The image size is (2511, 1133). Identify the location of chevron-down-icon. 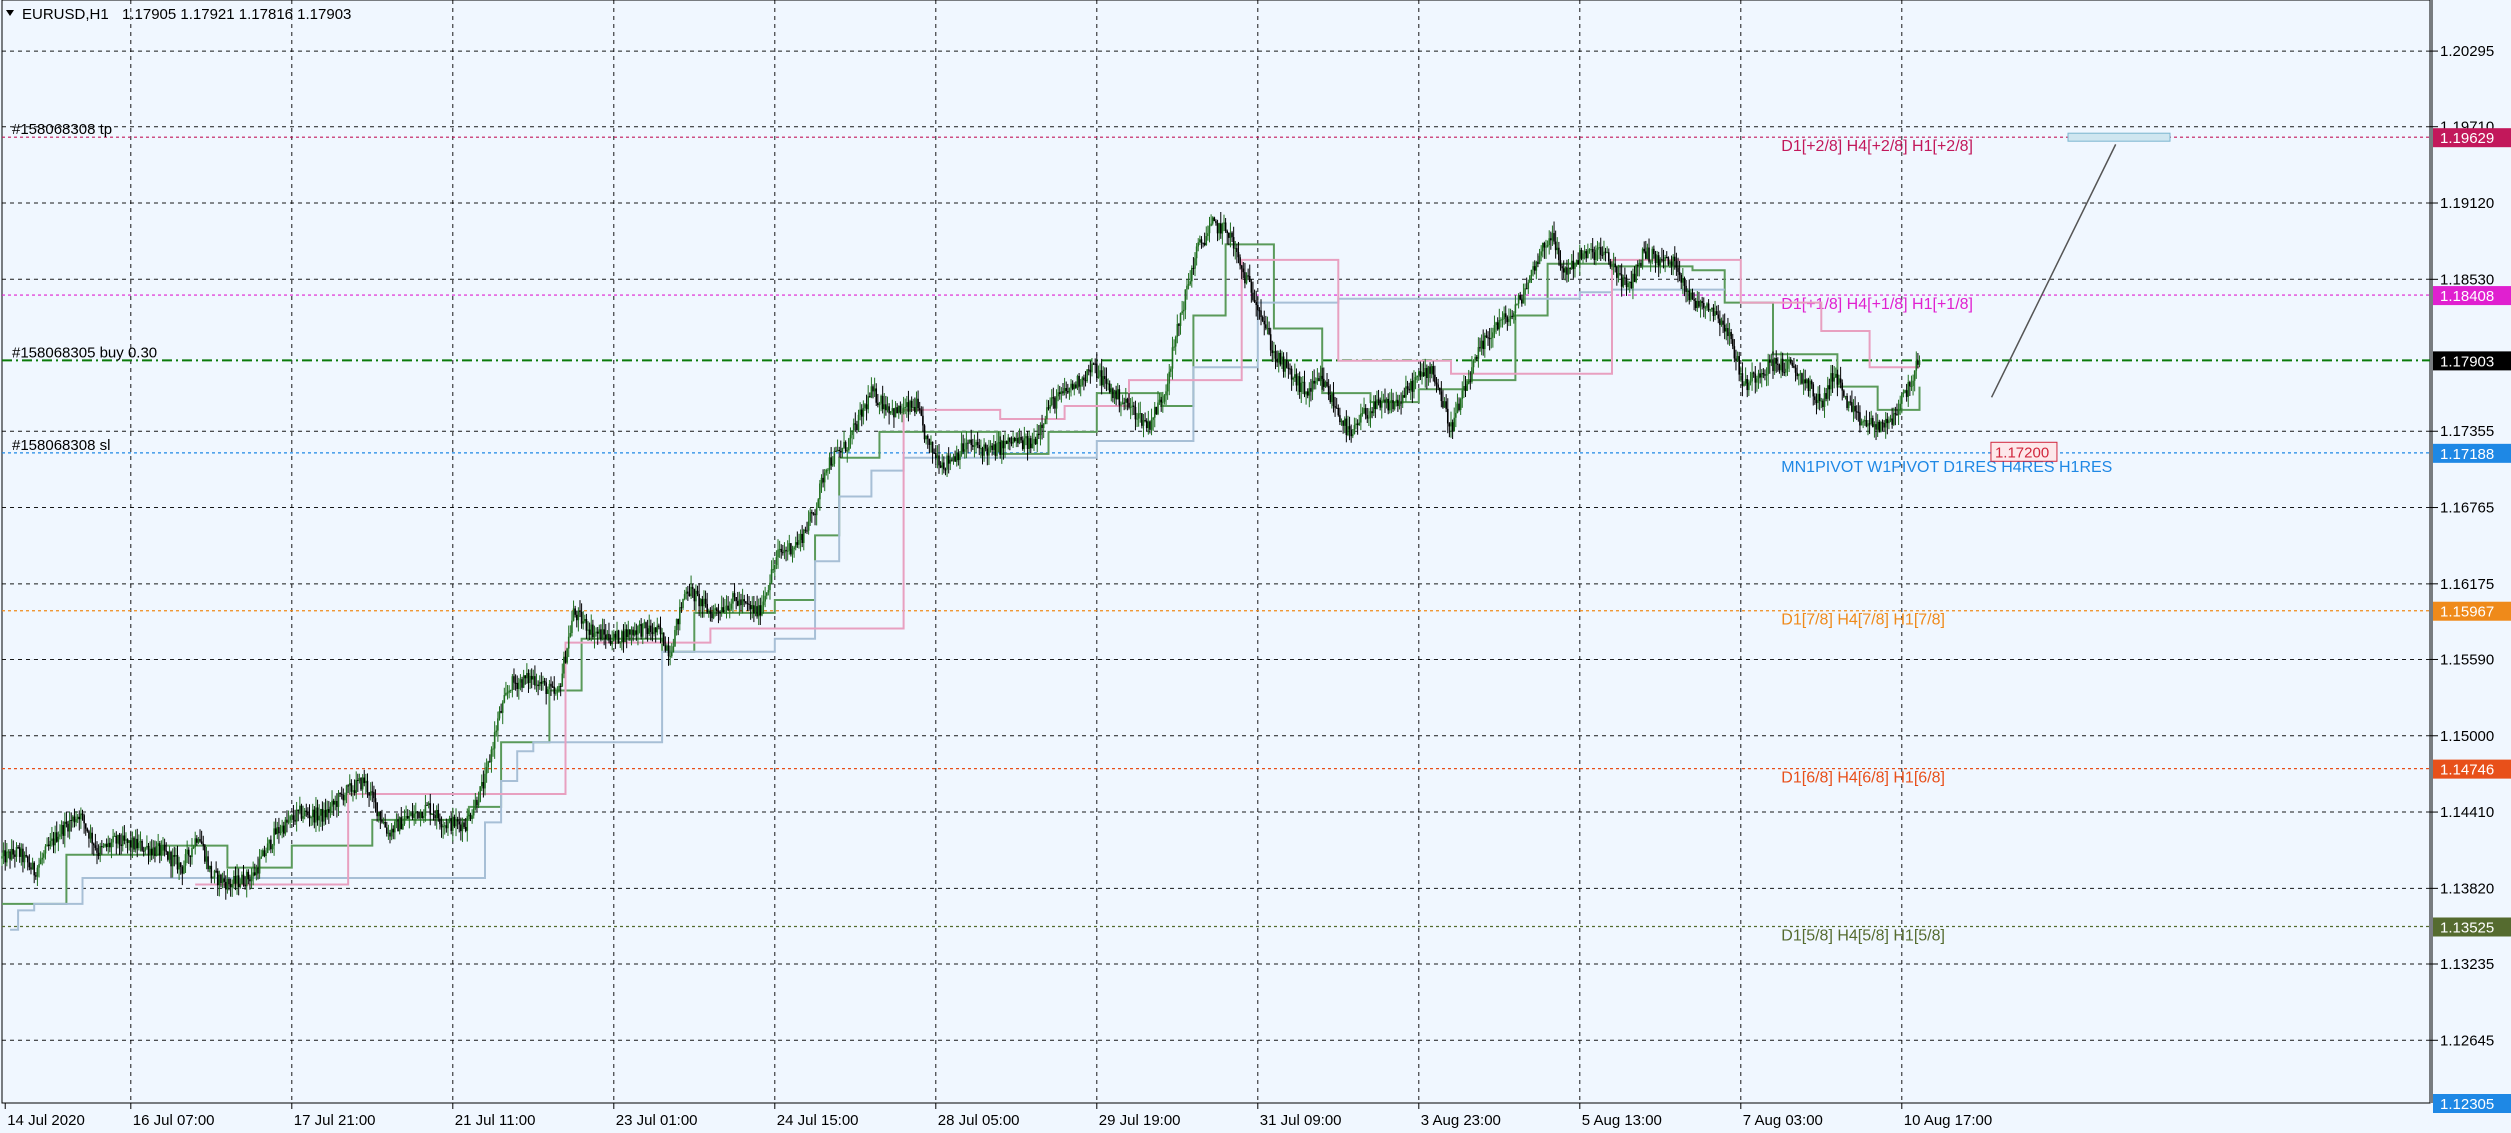
(10, 13).